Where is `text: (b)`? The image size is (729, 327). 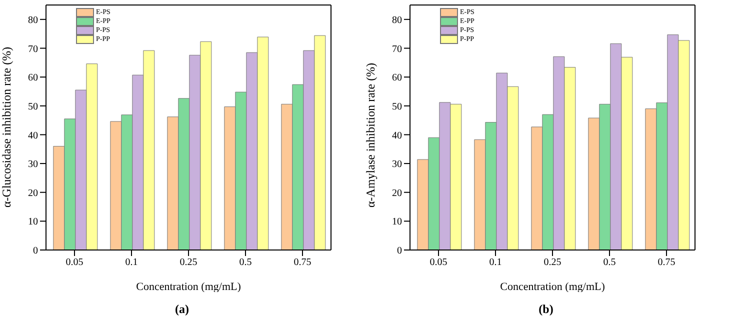
text: (b) is located at coordinates (546, 309).